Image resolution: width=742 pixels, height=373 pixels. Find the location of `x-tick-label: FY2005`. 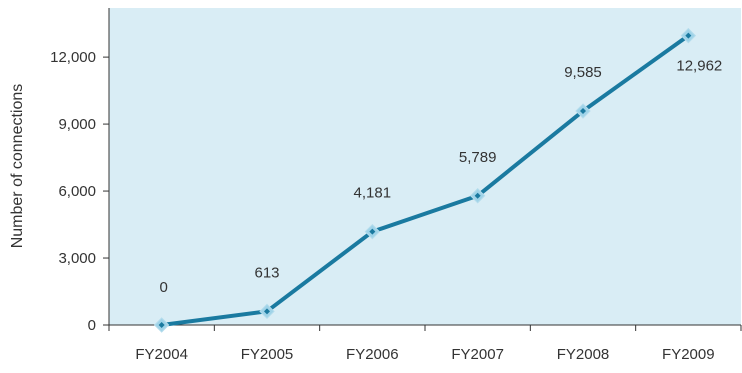

x-tick-label: FY2005 is located at coordinates (267, 354).